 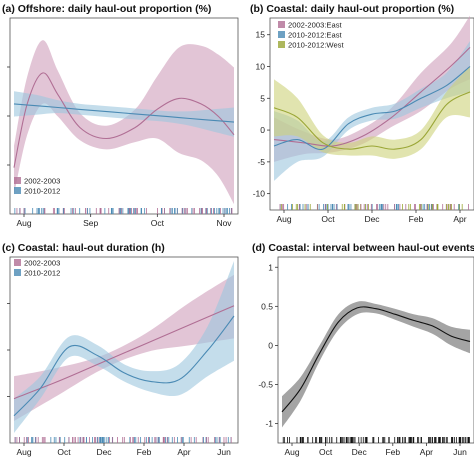 What do you see at coordinates (261, 67) in the screenshot?
I see `y-tick-label: 10` at bounding box center [261, 67].